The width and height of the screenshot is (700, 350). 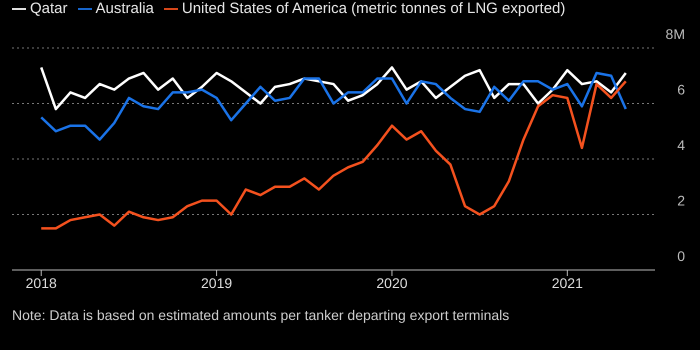 What do you see at coordinates (261, 315) in the screenshot?
I see `text: Note: Data is based on estimated amounts per tanker departing export terminals` at bounding box center [261, 315].